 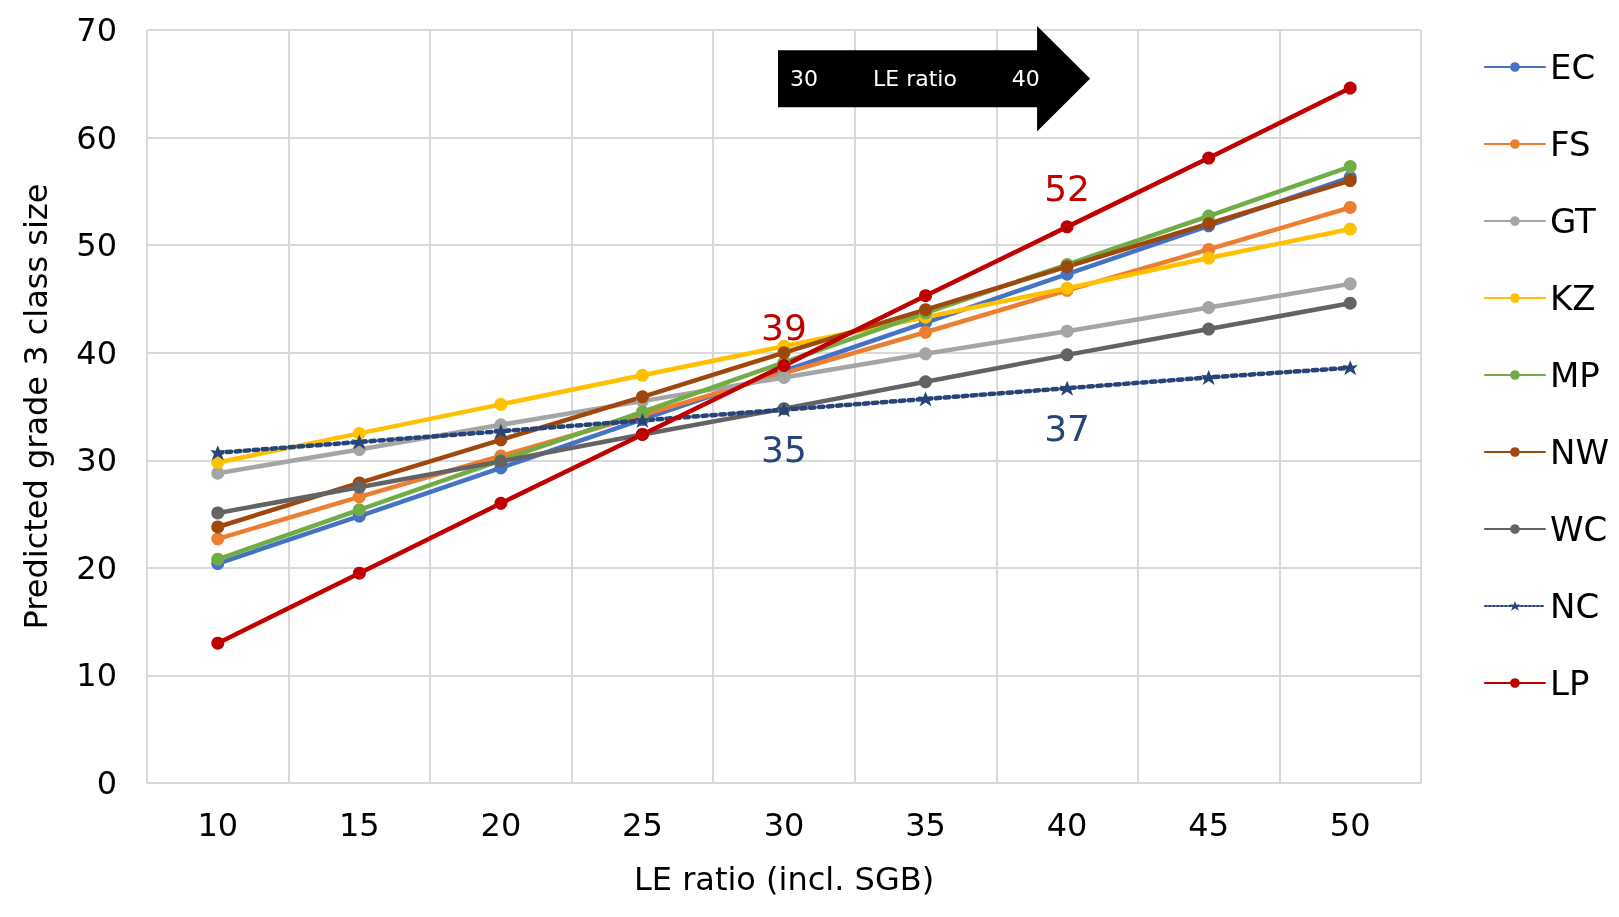 What do you see at coordinates (1574, 606) in the screenshot?
I see `legend-label: NC` at bounding box center [1574, 606].